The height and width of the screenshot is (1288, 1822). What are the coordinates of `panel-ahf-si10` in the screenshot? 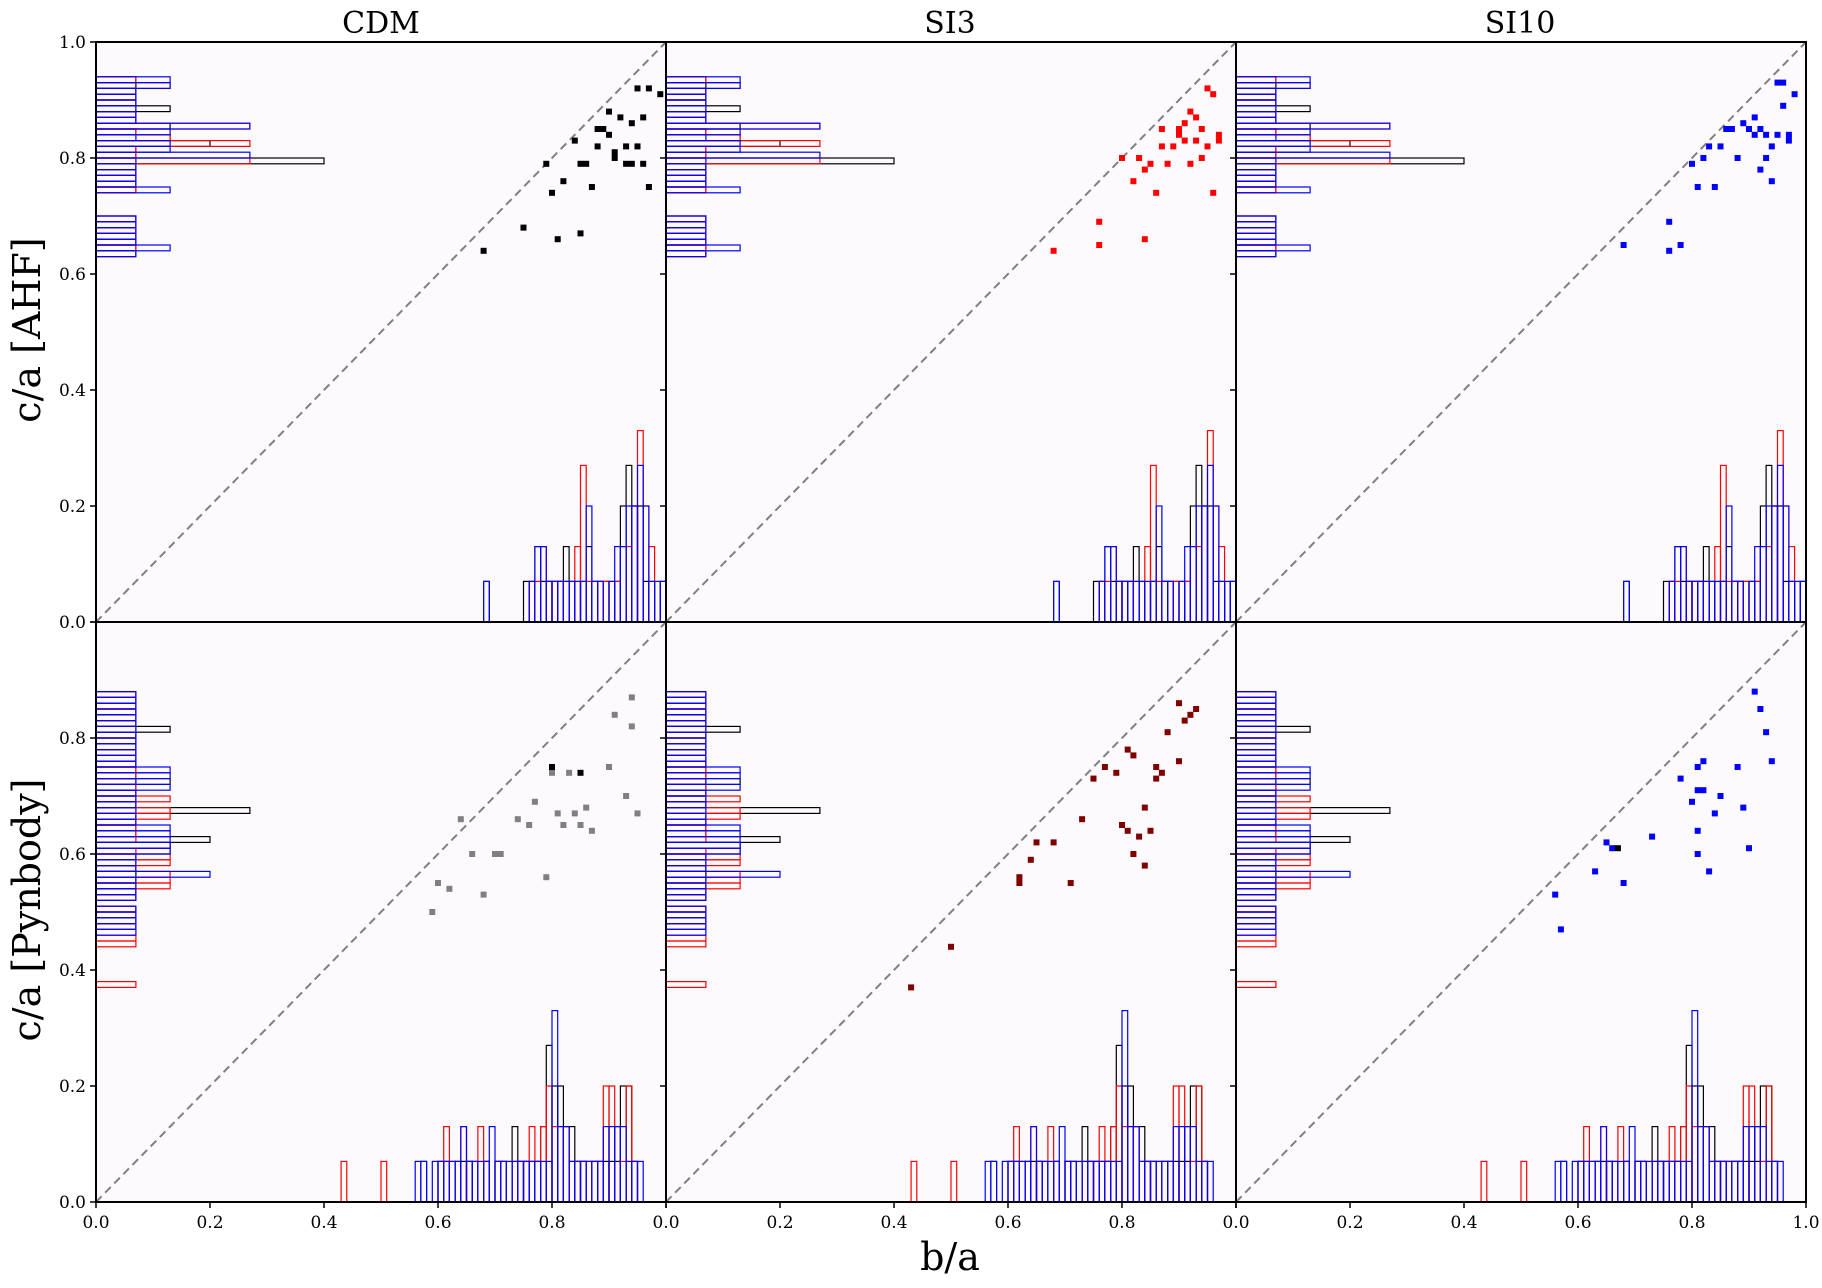 It's located at (1518, 334).